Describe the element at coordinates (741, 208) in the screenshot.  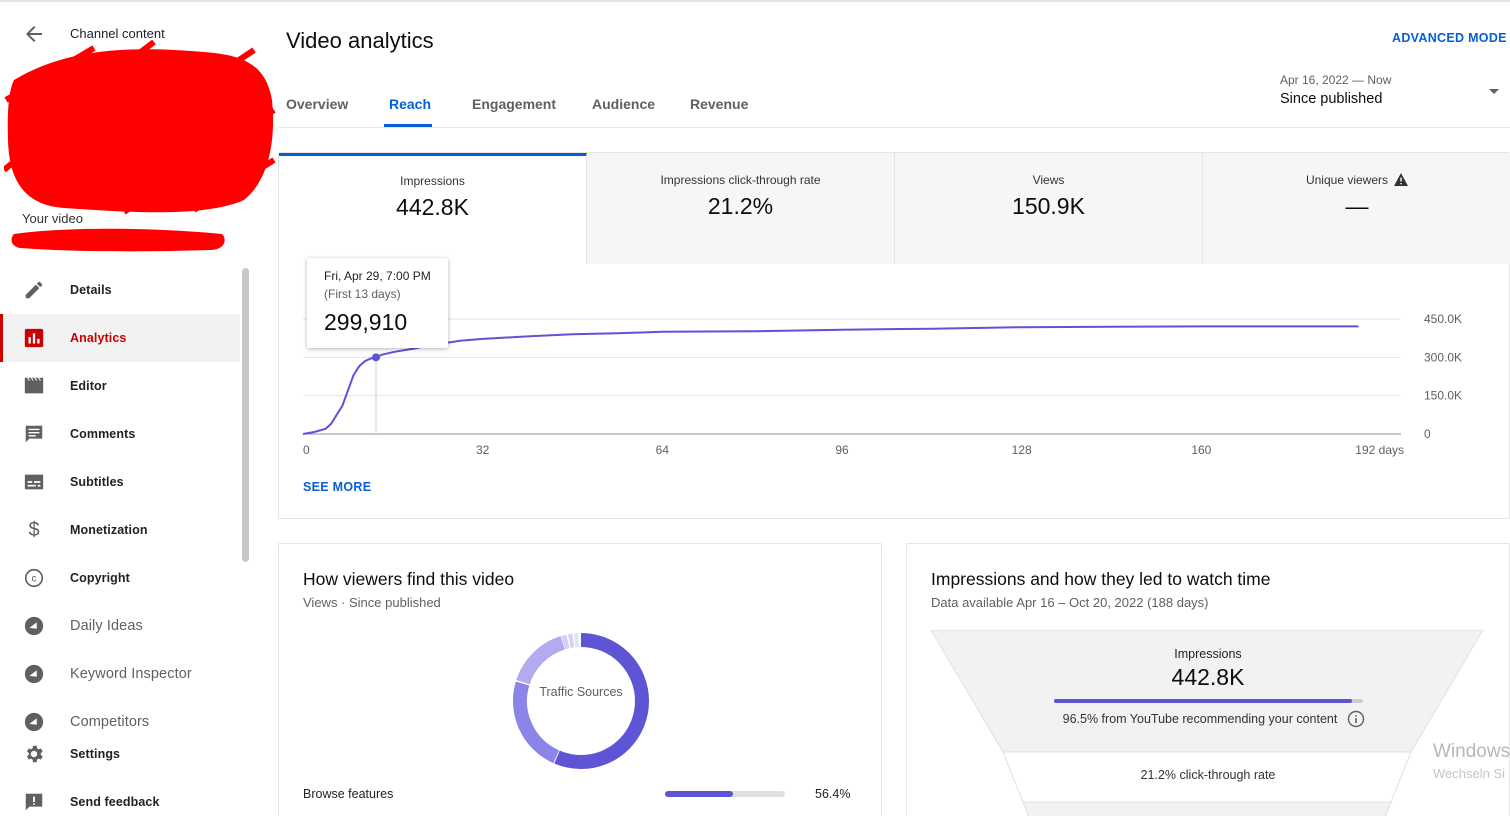
I see `metric-ctr: Impressions click-through rate 21.2%` at that location.